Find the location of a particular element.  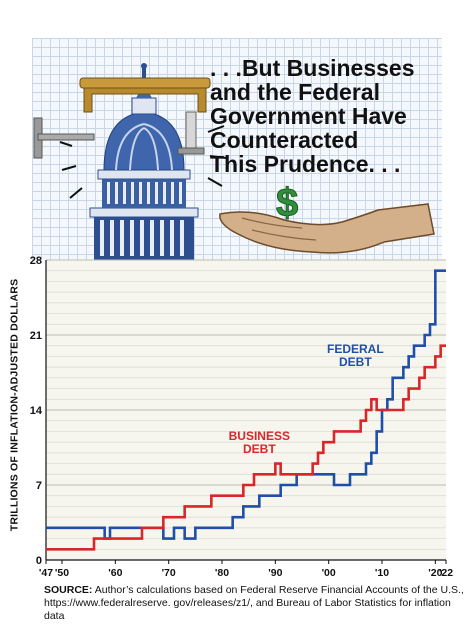

dollar-sign-icon: $ is located at coordinates (287, 203).